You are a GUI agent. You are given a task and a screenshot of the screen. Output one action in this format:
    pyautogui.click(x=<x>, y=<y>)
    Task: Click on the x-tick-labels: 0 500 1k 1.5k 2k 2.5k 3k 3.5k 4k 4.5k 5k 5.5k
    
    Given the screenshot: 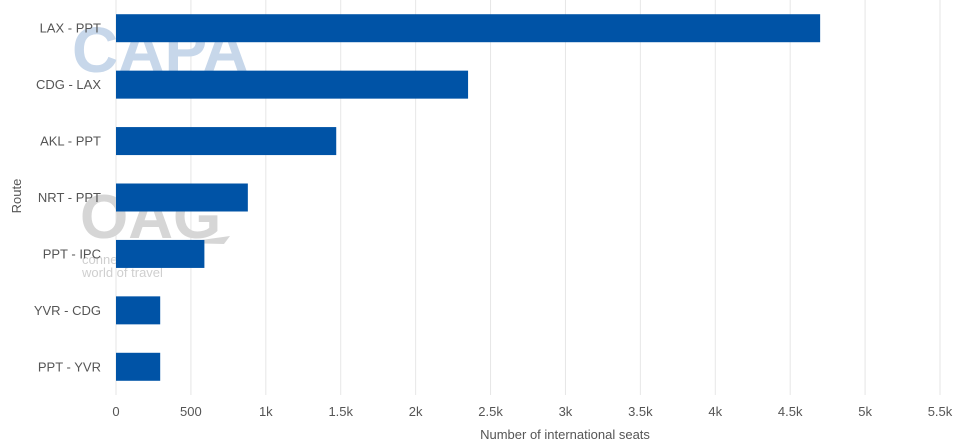 What is the action you would take?
    pyautogui.click(x=532, y=411)
    